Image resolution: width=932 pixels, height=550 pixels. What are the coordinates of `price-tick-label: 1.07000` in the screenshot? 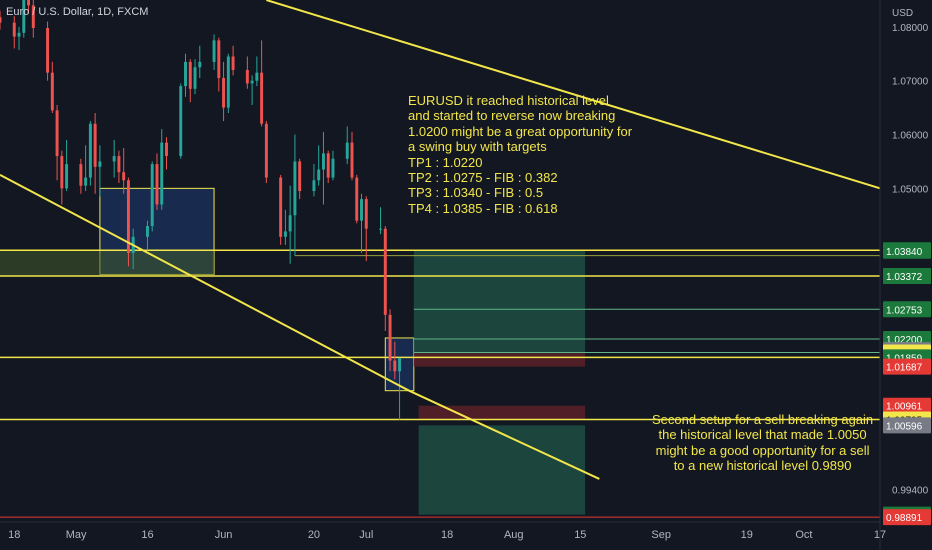 It's located at (910, 82).